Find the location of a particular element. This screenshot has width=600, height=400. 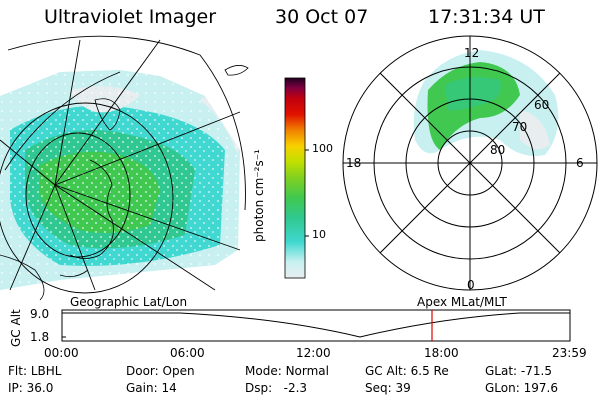

lat-label-80: 80 is located at coordinates (498, 150).